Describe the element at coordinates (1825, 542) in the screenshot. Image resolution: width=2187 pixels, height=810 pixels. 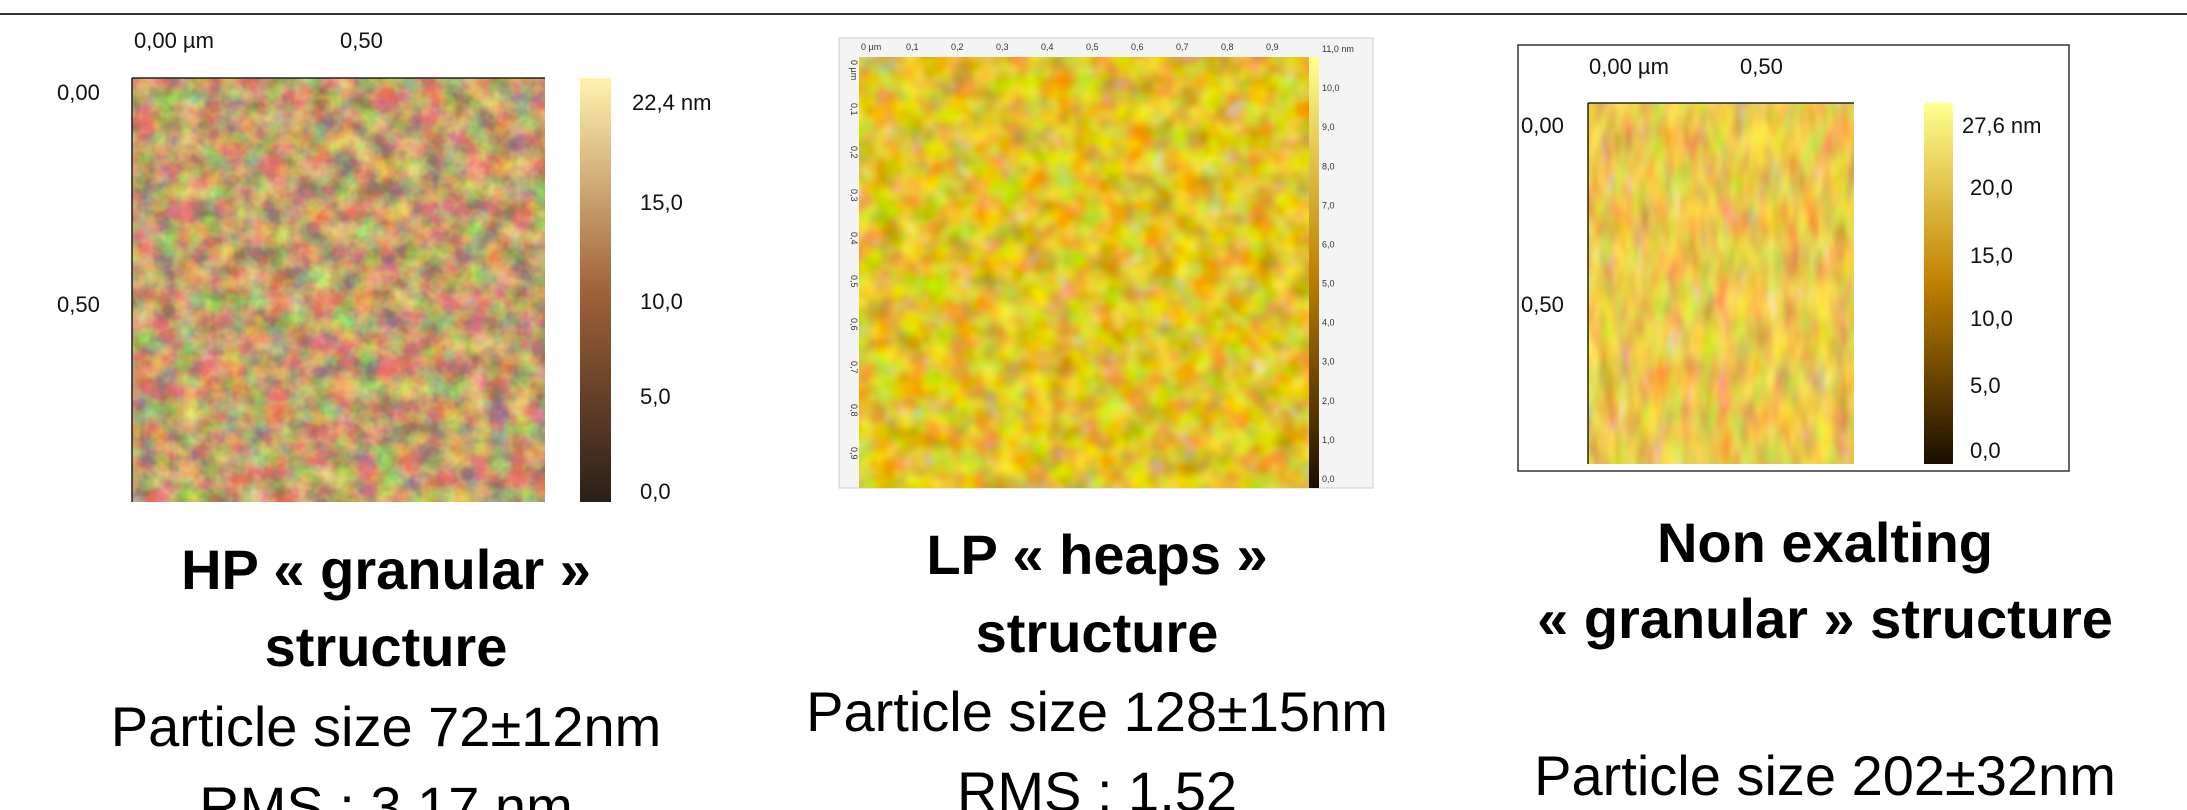
I see `panel-title: Non exalting` at that location.